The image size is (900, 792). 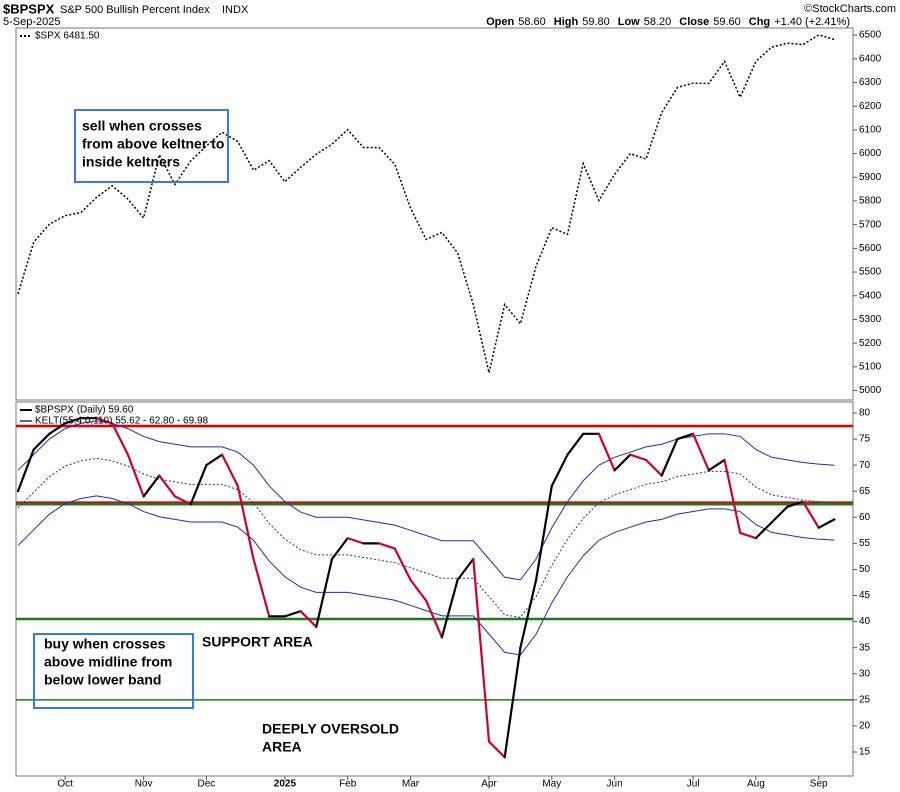 What do you see at coordinates (330, 729) in the screenshot?
I see `annotation-text: DEEPLY OVERSOLD` at bounding box center [330, 729].